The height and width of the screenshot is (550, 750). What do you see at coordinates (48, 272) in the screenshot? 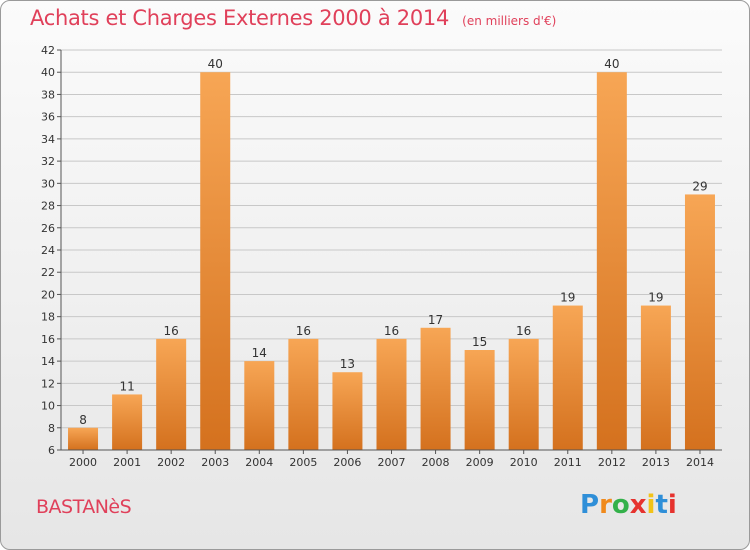
I see `y-tick-label: 22` at bounding box center [48, 272].